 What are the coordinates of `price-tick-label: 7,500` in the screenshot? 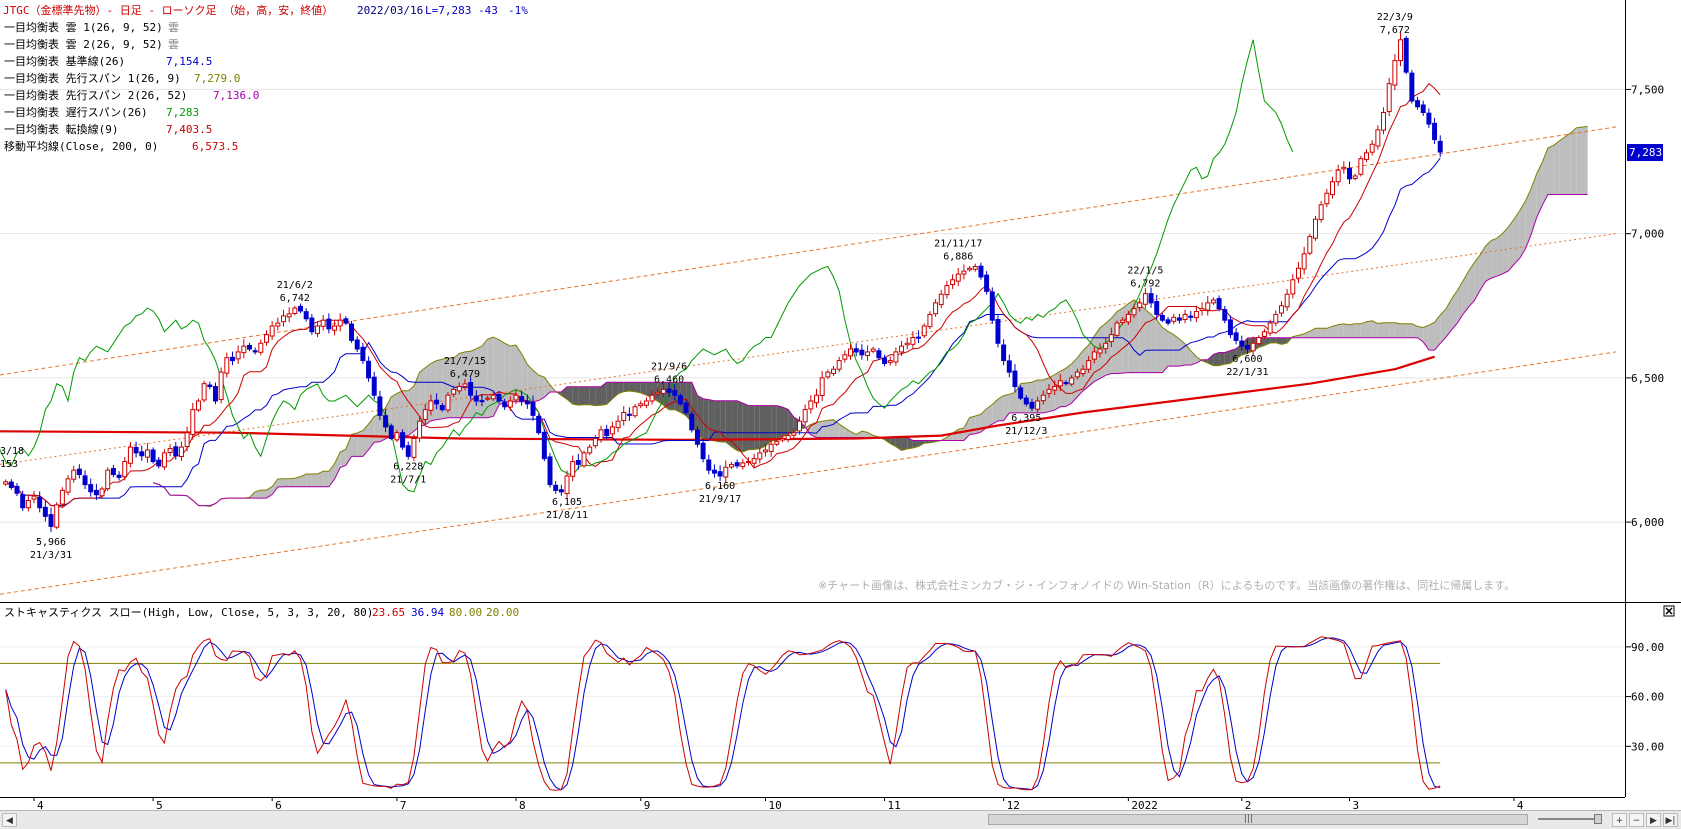 It's located at (1647, 89).